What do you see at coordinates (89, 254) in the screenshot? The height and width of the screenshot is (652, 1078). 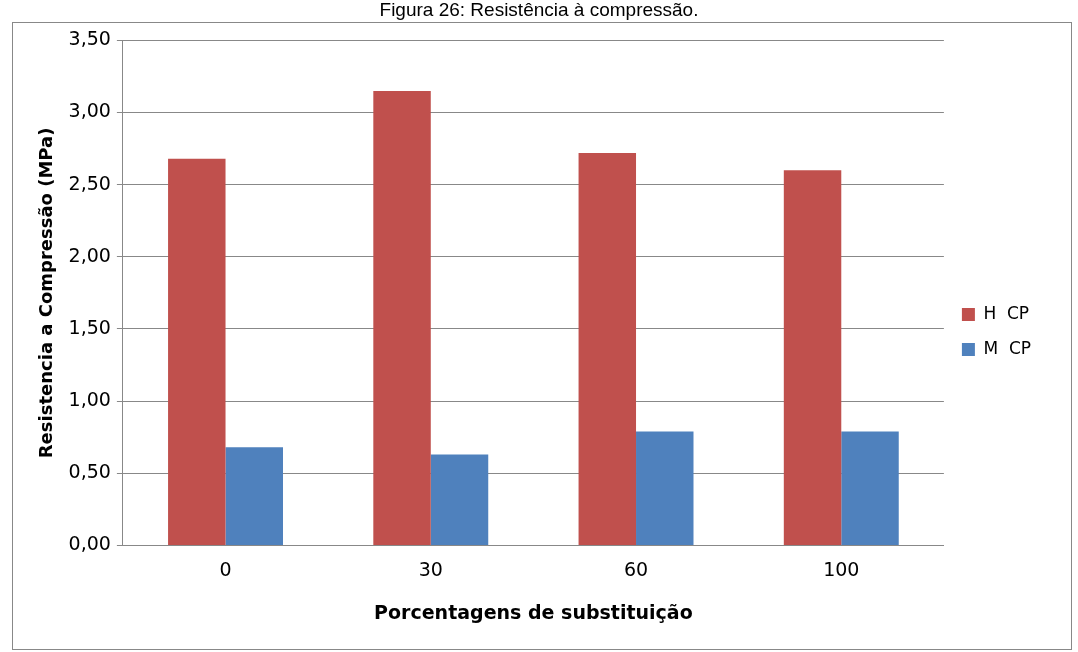 I see `y-tick-label: 2,00` at bounding box center [89, 254].